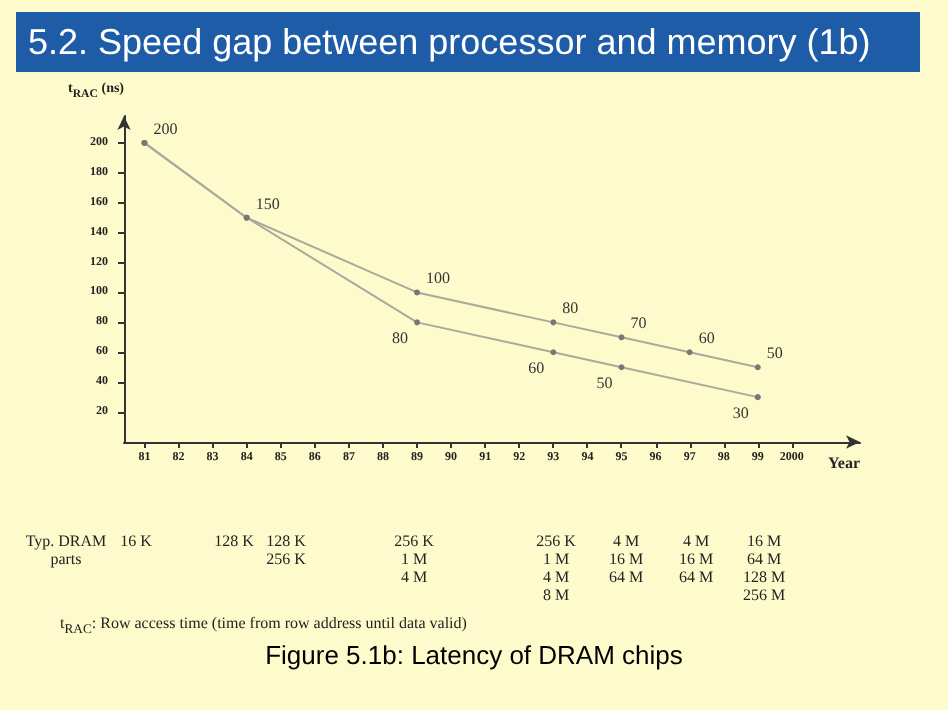  I want to click on text: 128 K 256 K, so click(286, 550).